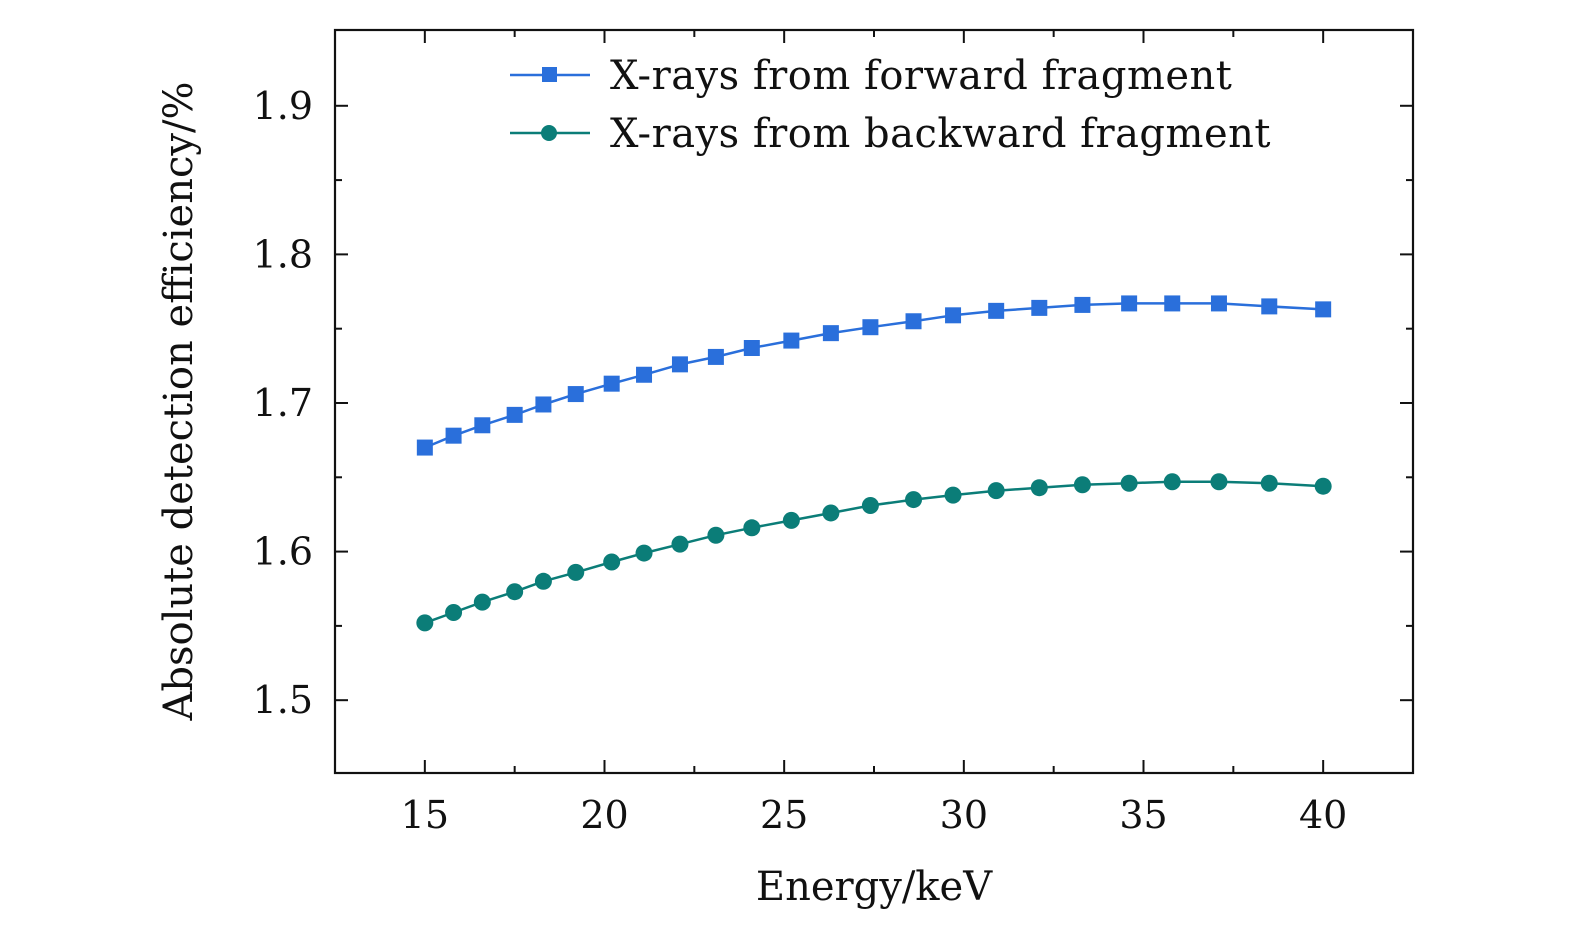 The height and width of the screenshot is (935, 1575). What do you see at coordinates (283, 254) in the screenshot?
I see `y-tick-label: 1.8` at bounding box center [283, 254].